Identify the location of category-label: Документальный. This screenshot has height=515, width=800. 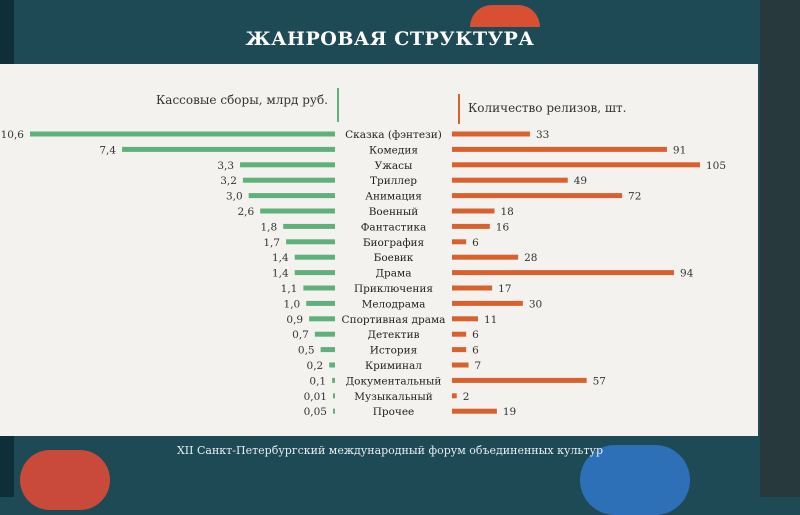
(394, 381).